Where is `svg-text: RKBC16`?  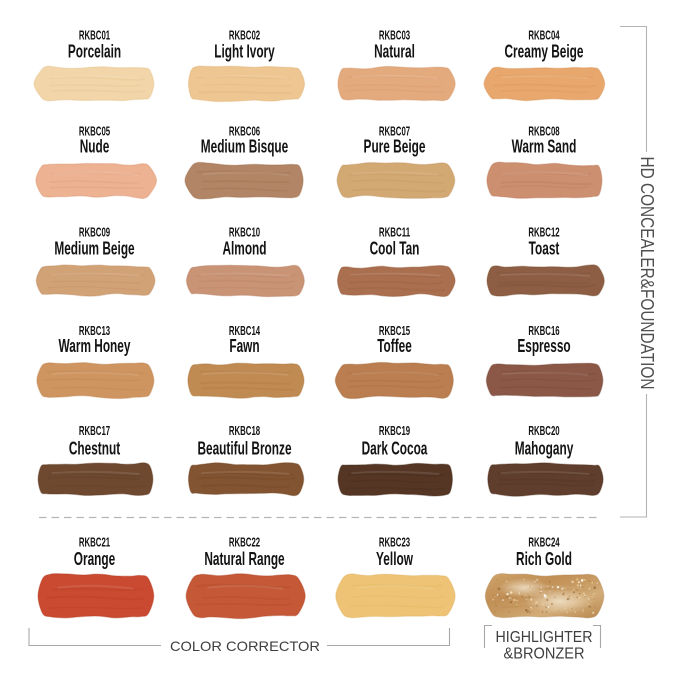 svg-text: RKBC16 is located at coordinates (543, 330).